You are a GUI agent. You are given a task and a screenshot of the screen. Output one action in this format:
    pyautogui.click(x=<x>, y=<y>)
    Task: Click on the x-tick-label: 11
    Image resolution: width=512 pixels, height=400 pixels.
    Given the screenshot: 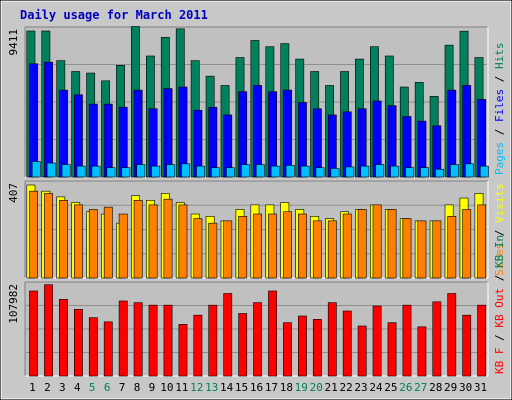 What is the action you would take?
    pyautogui.click(x=181, y=387)
    